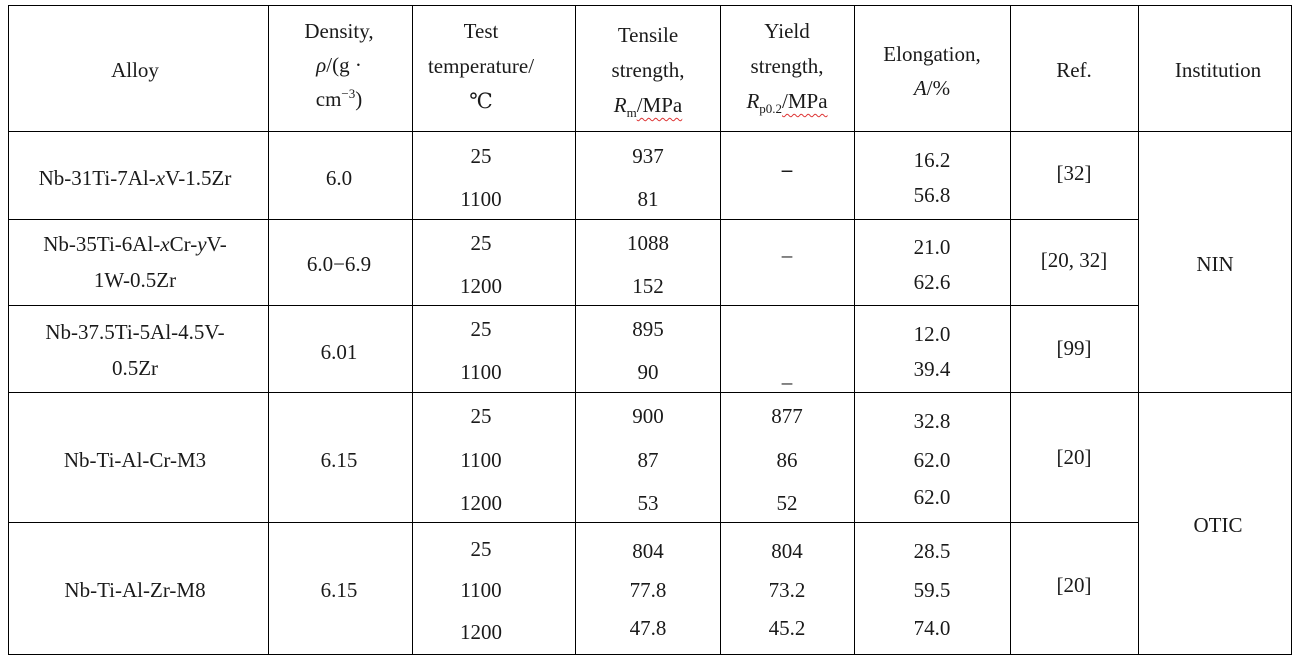 The height and width of the screenshot is (665, 1301). Describe the element at coordinates (932, 195) in the screenshot. I see `elongation-cell: 56.8` at that location.